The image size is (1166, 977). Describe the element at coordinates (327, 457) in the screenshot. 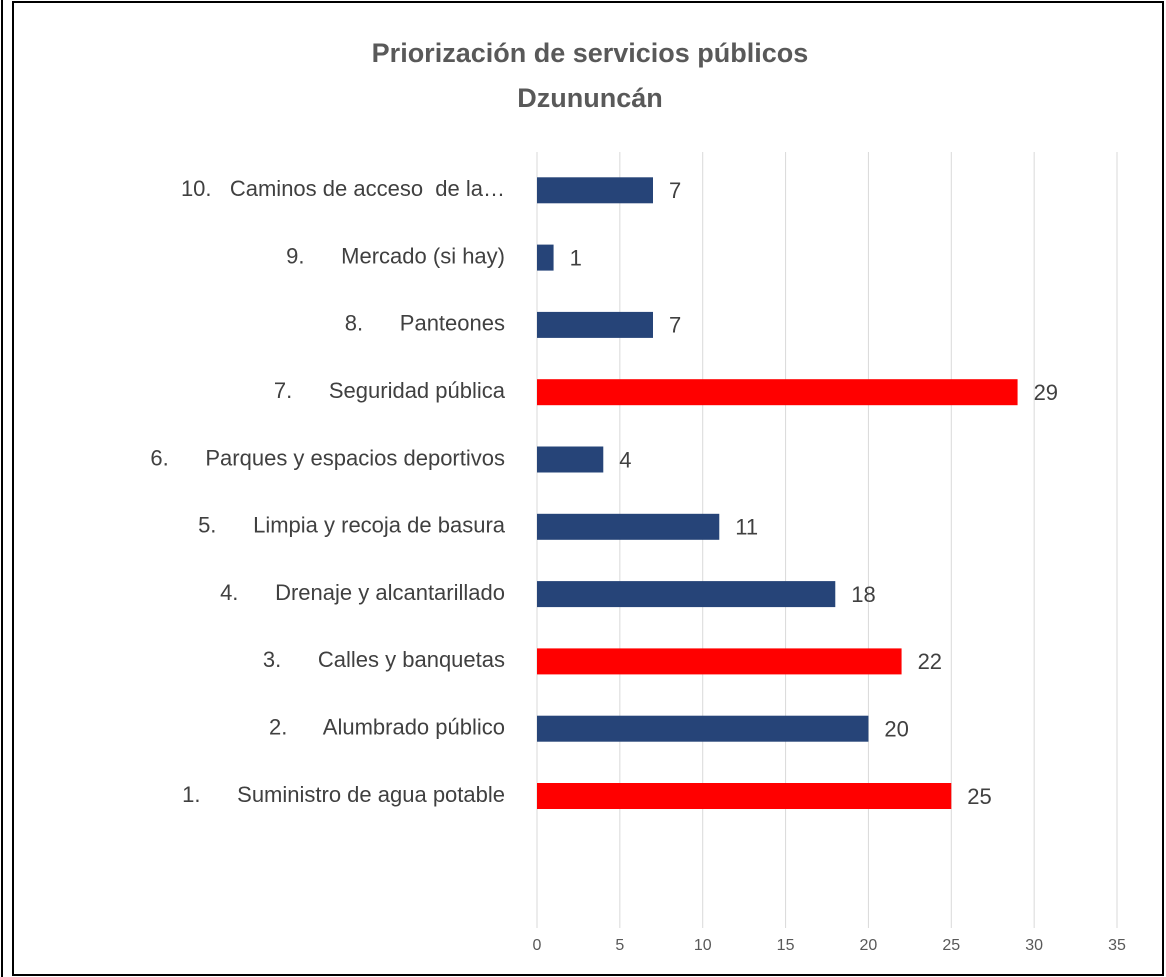

I see `y-tick-label: 6. Parques y espacios deportivos` at that location.